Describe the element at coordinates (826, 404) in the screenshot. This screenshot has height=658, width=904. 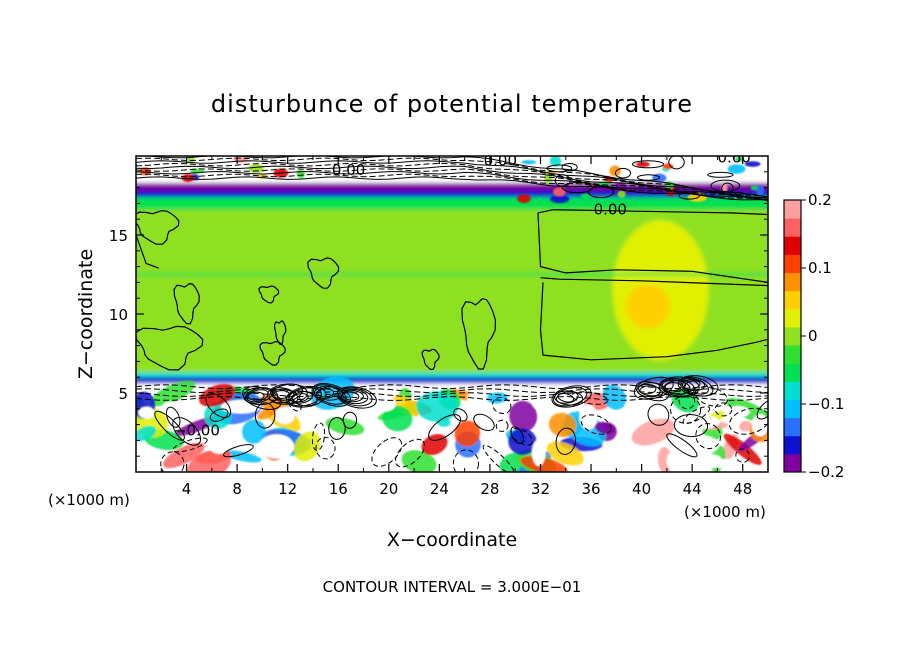
I see `colorbar-tick-label: −0.1` at that location.